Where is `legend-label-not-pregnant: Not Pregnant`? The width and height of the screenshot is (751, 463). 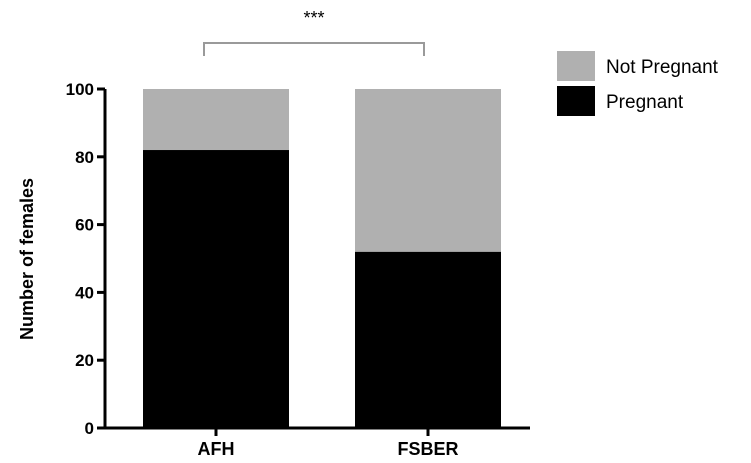
legend-label-not-pregnant: Not Pregnant is located at coordinates (662, 67).